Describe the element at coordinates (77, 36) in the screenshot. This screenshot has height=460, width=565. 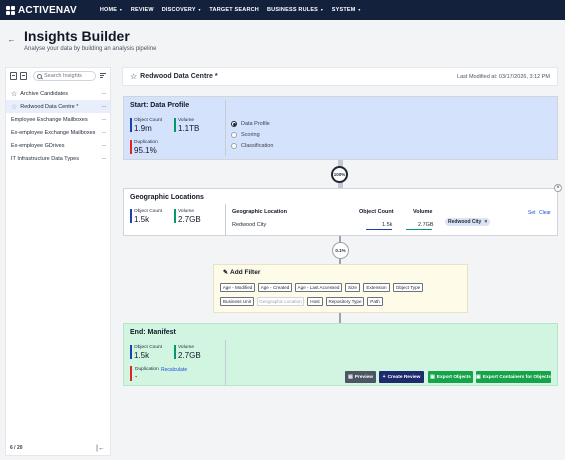
I see `page-title: Insights Builder` at that location.